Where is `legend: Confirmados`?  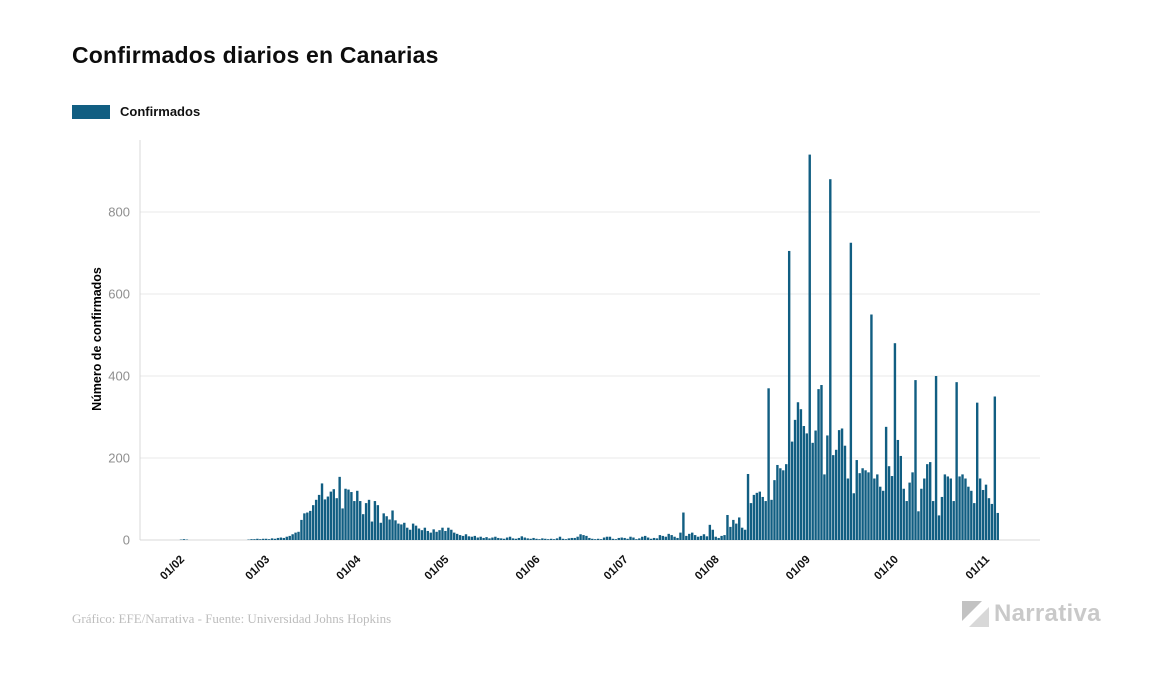
legend: Confirmados is located at coordinates (136, 111).